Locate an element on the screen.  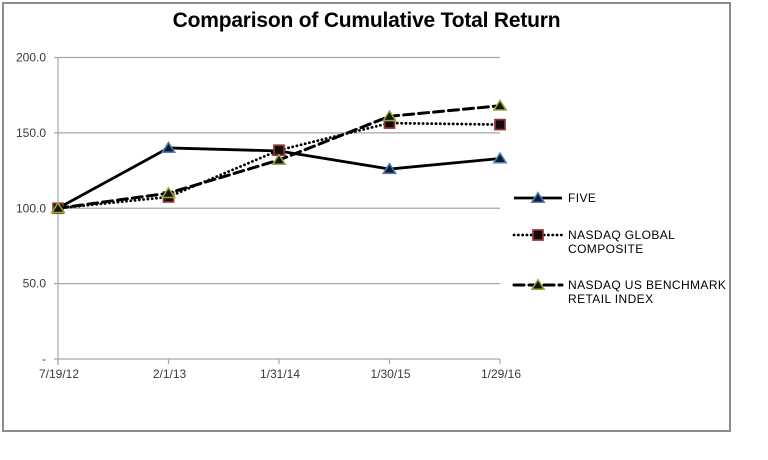
chart-title: Comparison of Cumulative Total Return is located at coordinates (366, 20).